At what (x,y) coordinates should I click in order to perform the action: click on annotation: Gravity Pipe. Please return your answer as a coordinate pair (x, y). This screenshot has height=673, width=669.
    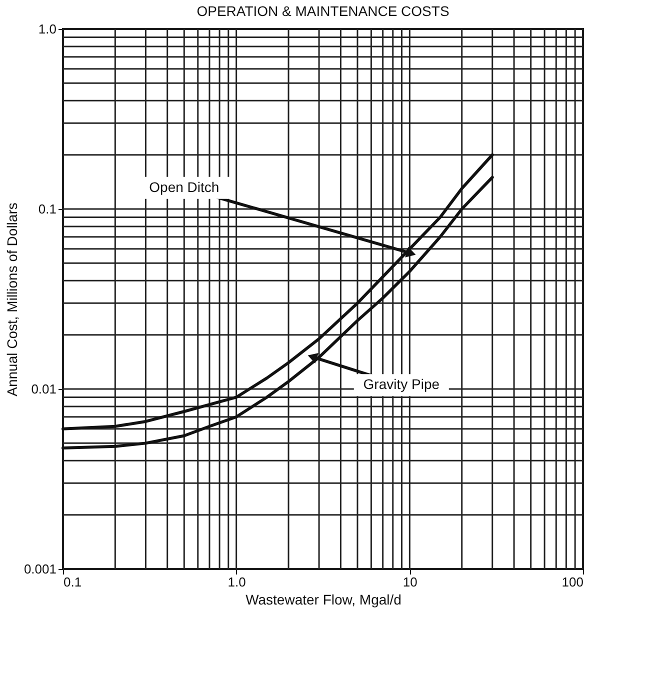
    Looking at the image, I should click on (401, 384).